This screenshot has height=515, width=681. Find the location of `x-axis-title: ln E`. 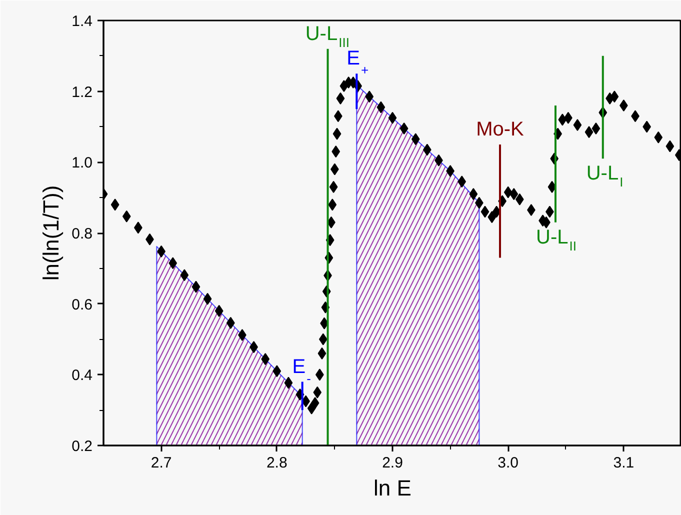

x-axis-title: ln E is located at coordinates (393, 488).